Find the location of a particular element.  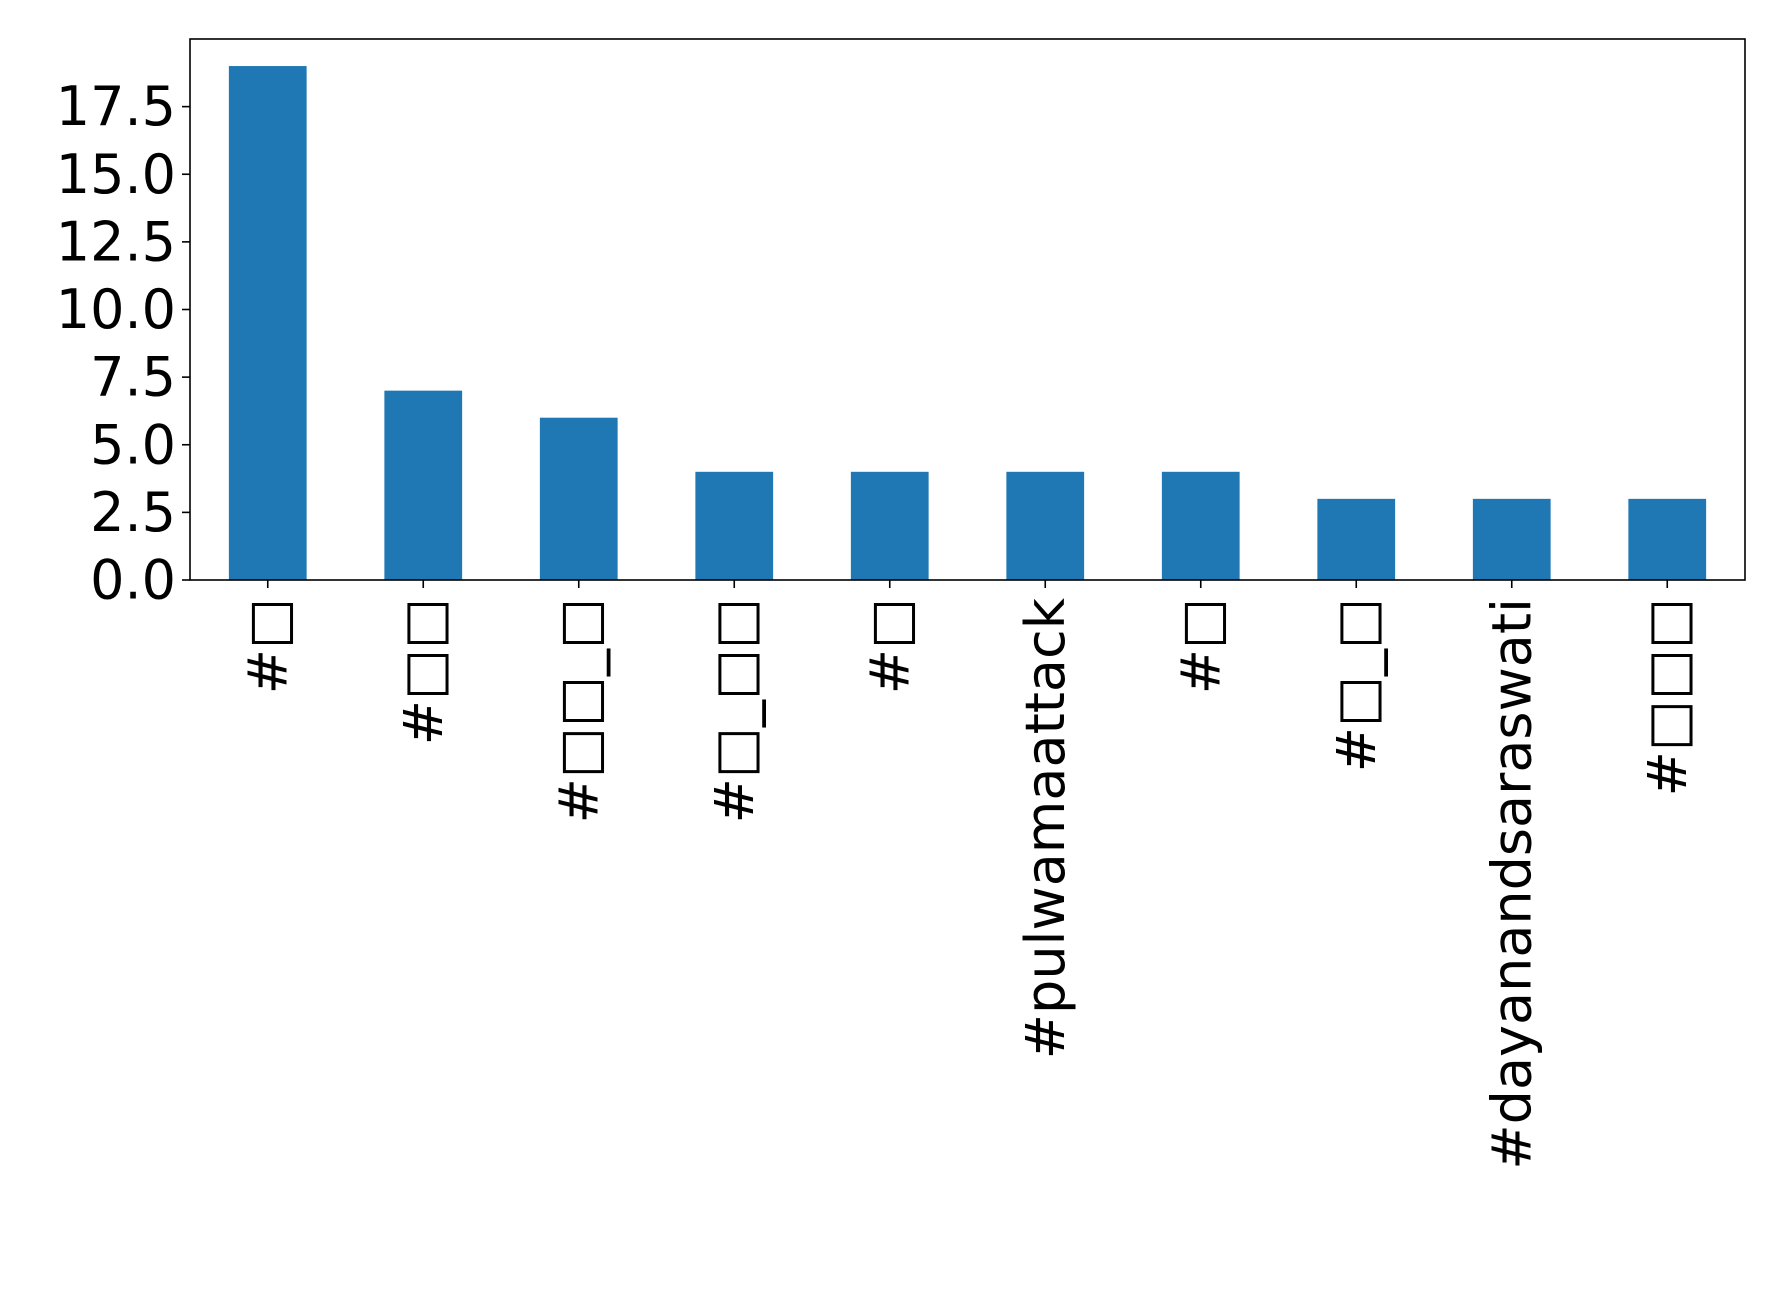

x-tick-label-6: #□ is located at coordinates (1200, 646).